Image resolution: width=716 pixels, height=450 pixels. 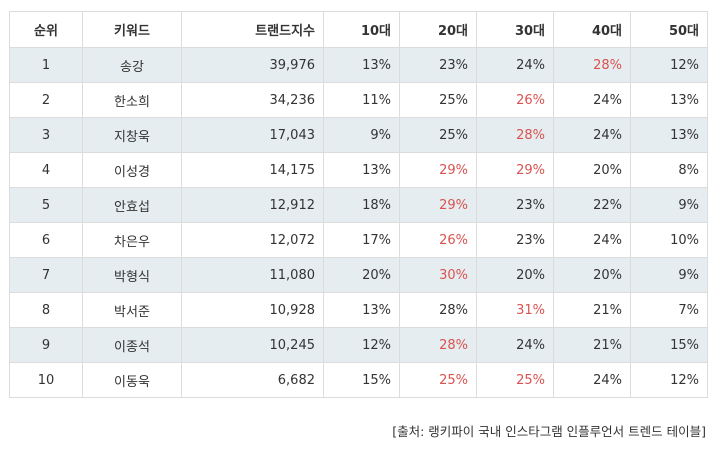 I want to click on header-age-10s: 10대, so click(x=361, y=29).